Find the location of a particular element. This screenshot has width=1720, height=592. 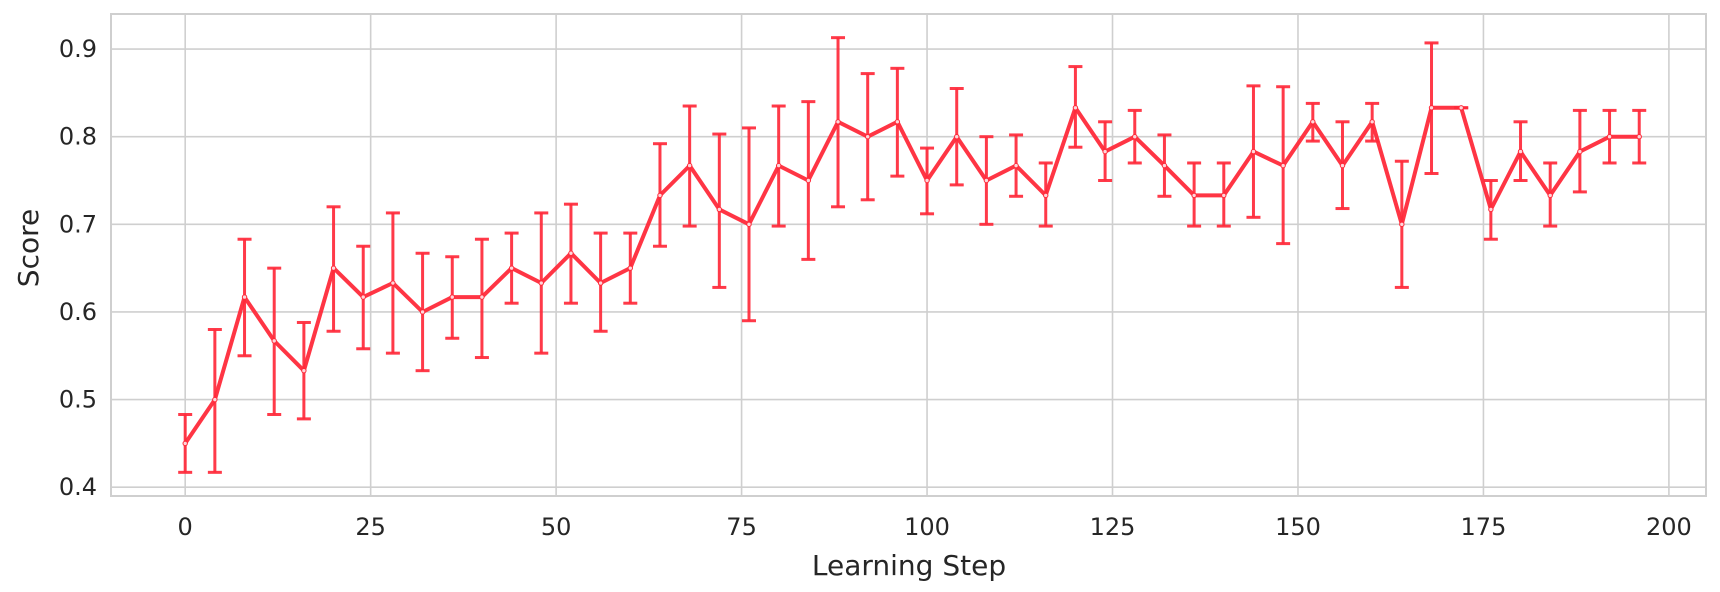

x-tick-label: 0 is located at coordinates (185, 527).